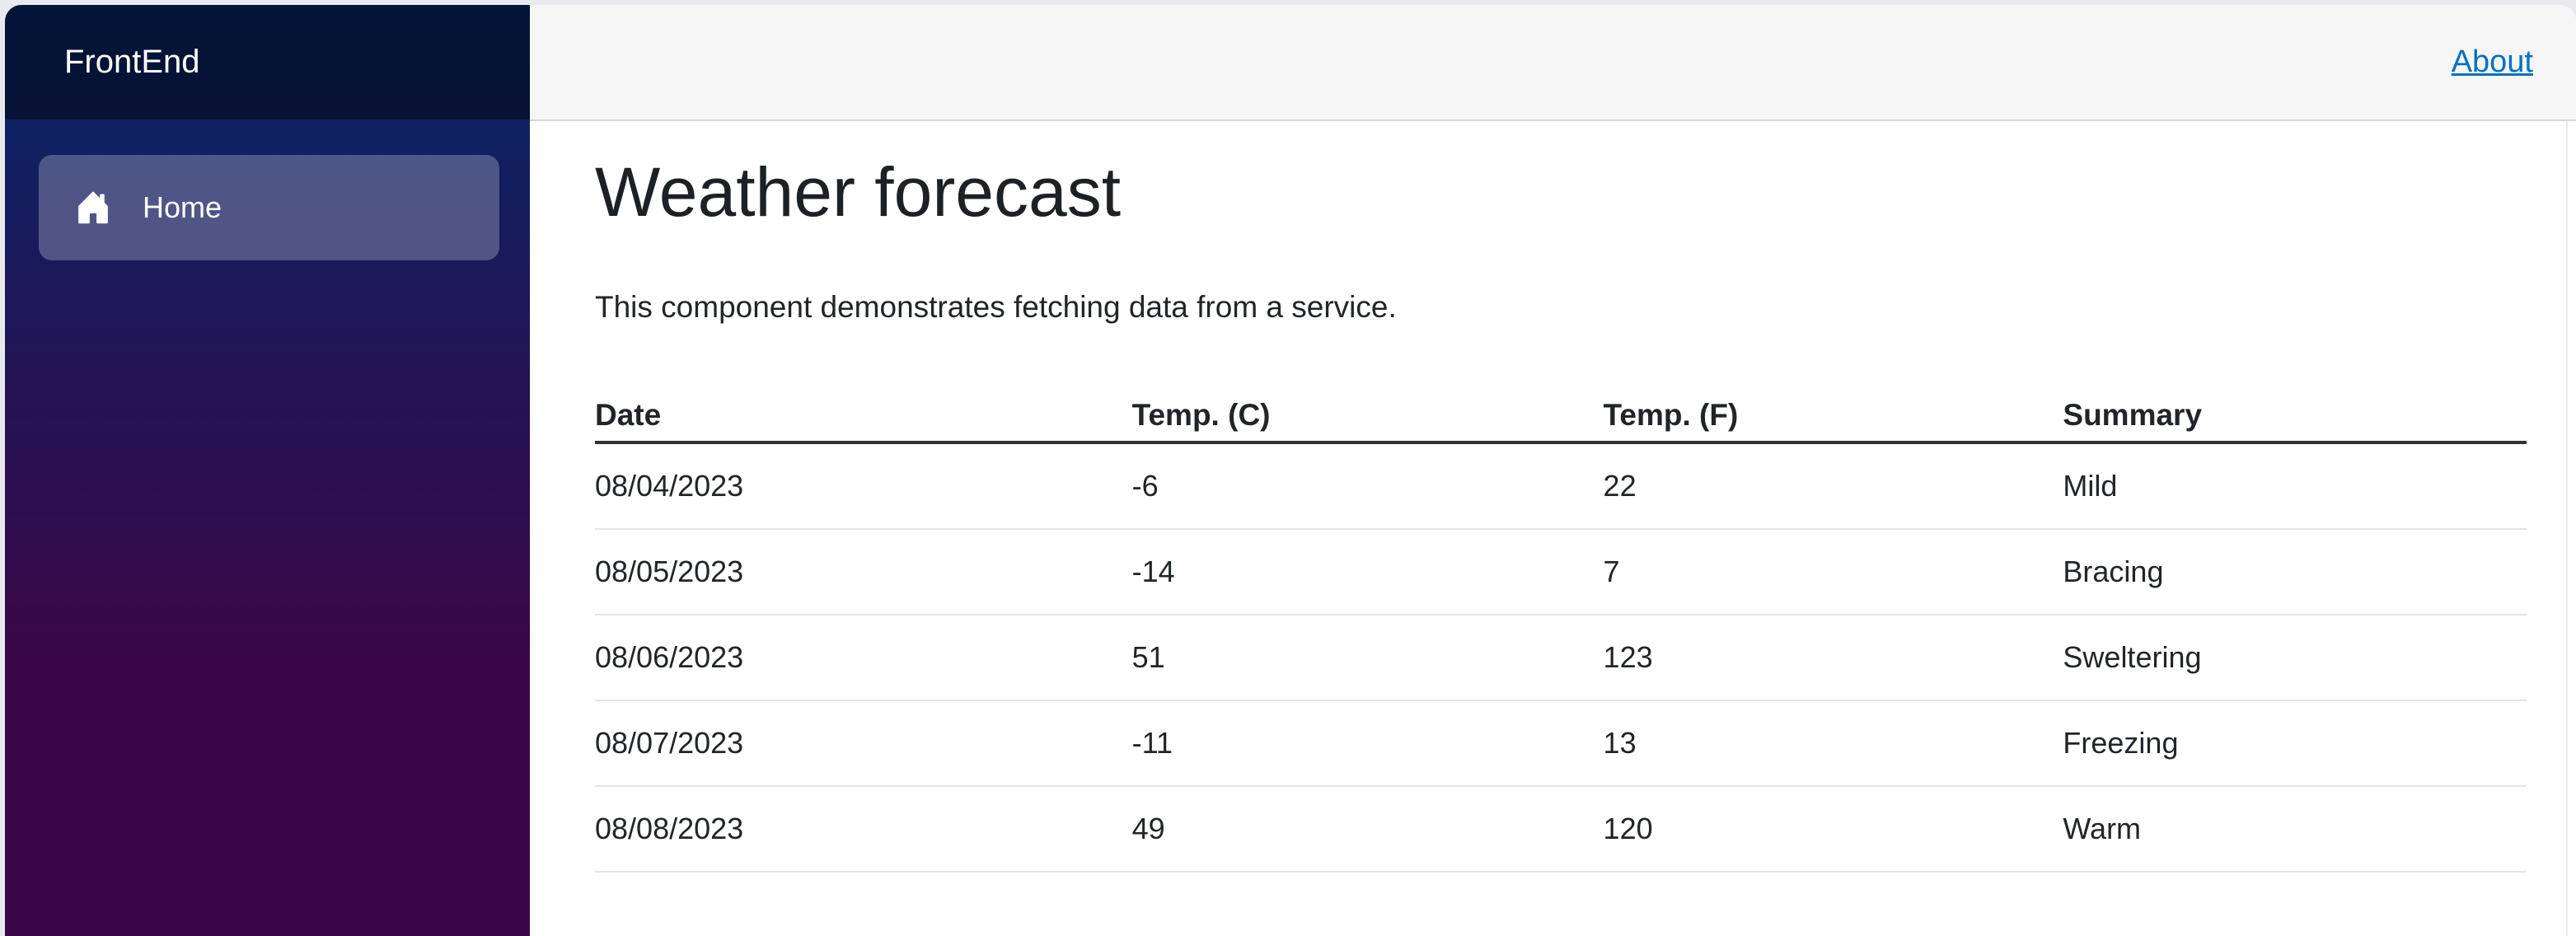 The width and height of the screenshot is (2576, 936). What do you see at coordinates (863, 486) in the screenshot?
I see `table-cell: 08/04/2023` at bounding box center [863, 486].